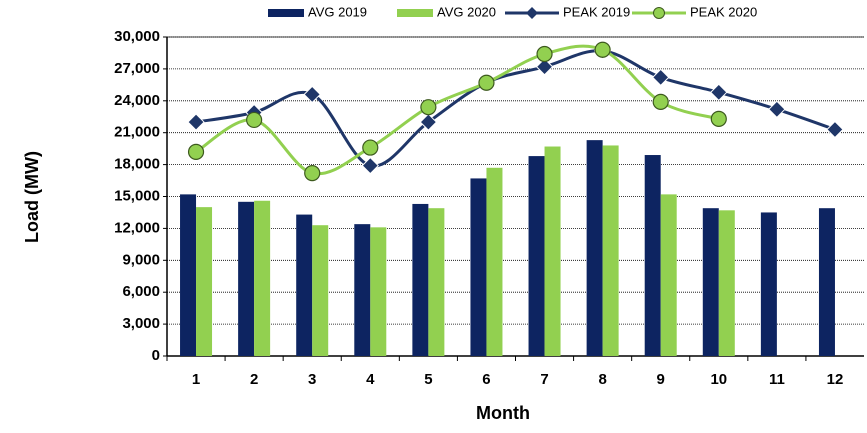 This screenshot has height=433, width=867. I want to click on legend-label: PEAK 2019, so click(596, 11).